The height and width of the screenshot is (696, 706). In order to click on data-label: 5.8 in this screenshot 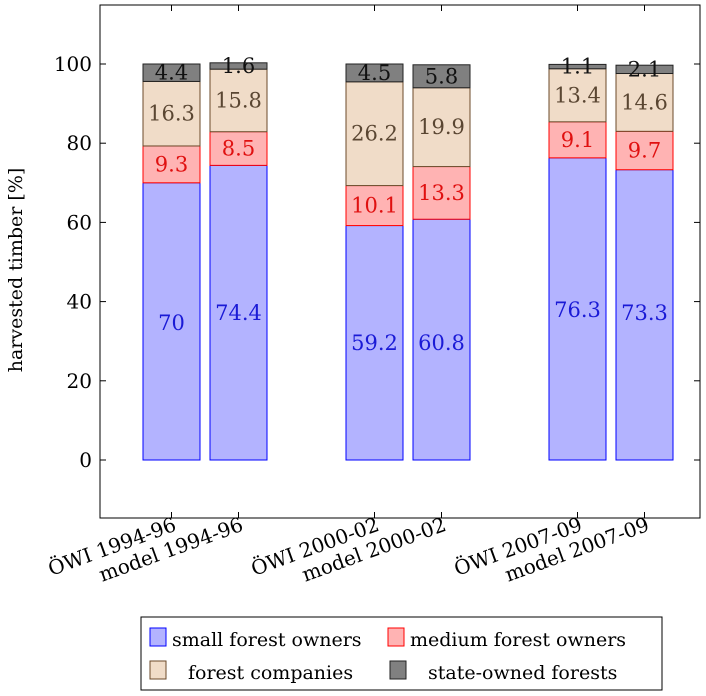, I will do `click(441, 76)`.